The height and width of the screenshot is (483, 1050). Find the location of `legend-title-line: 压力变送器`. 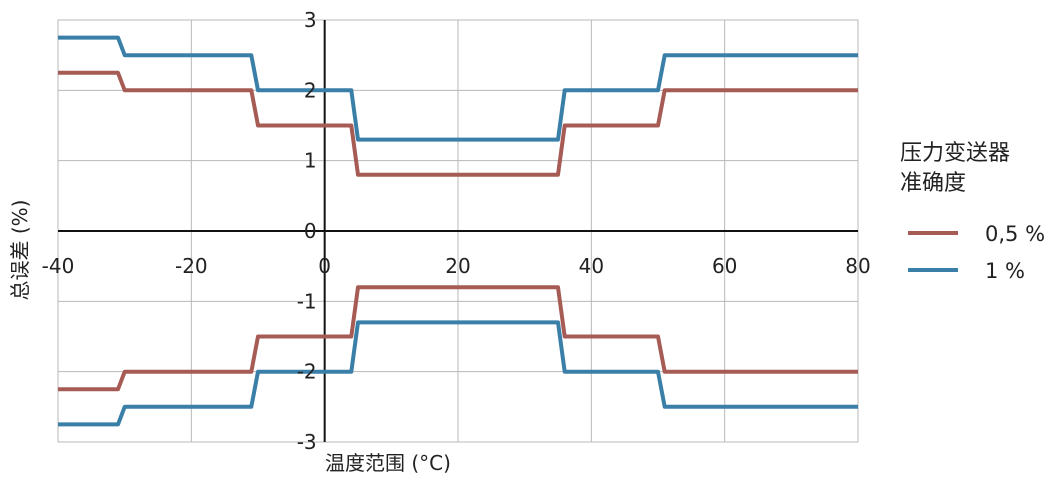

legend-title-line: 压力变送器 is located at coordinates (955, 153).